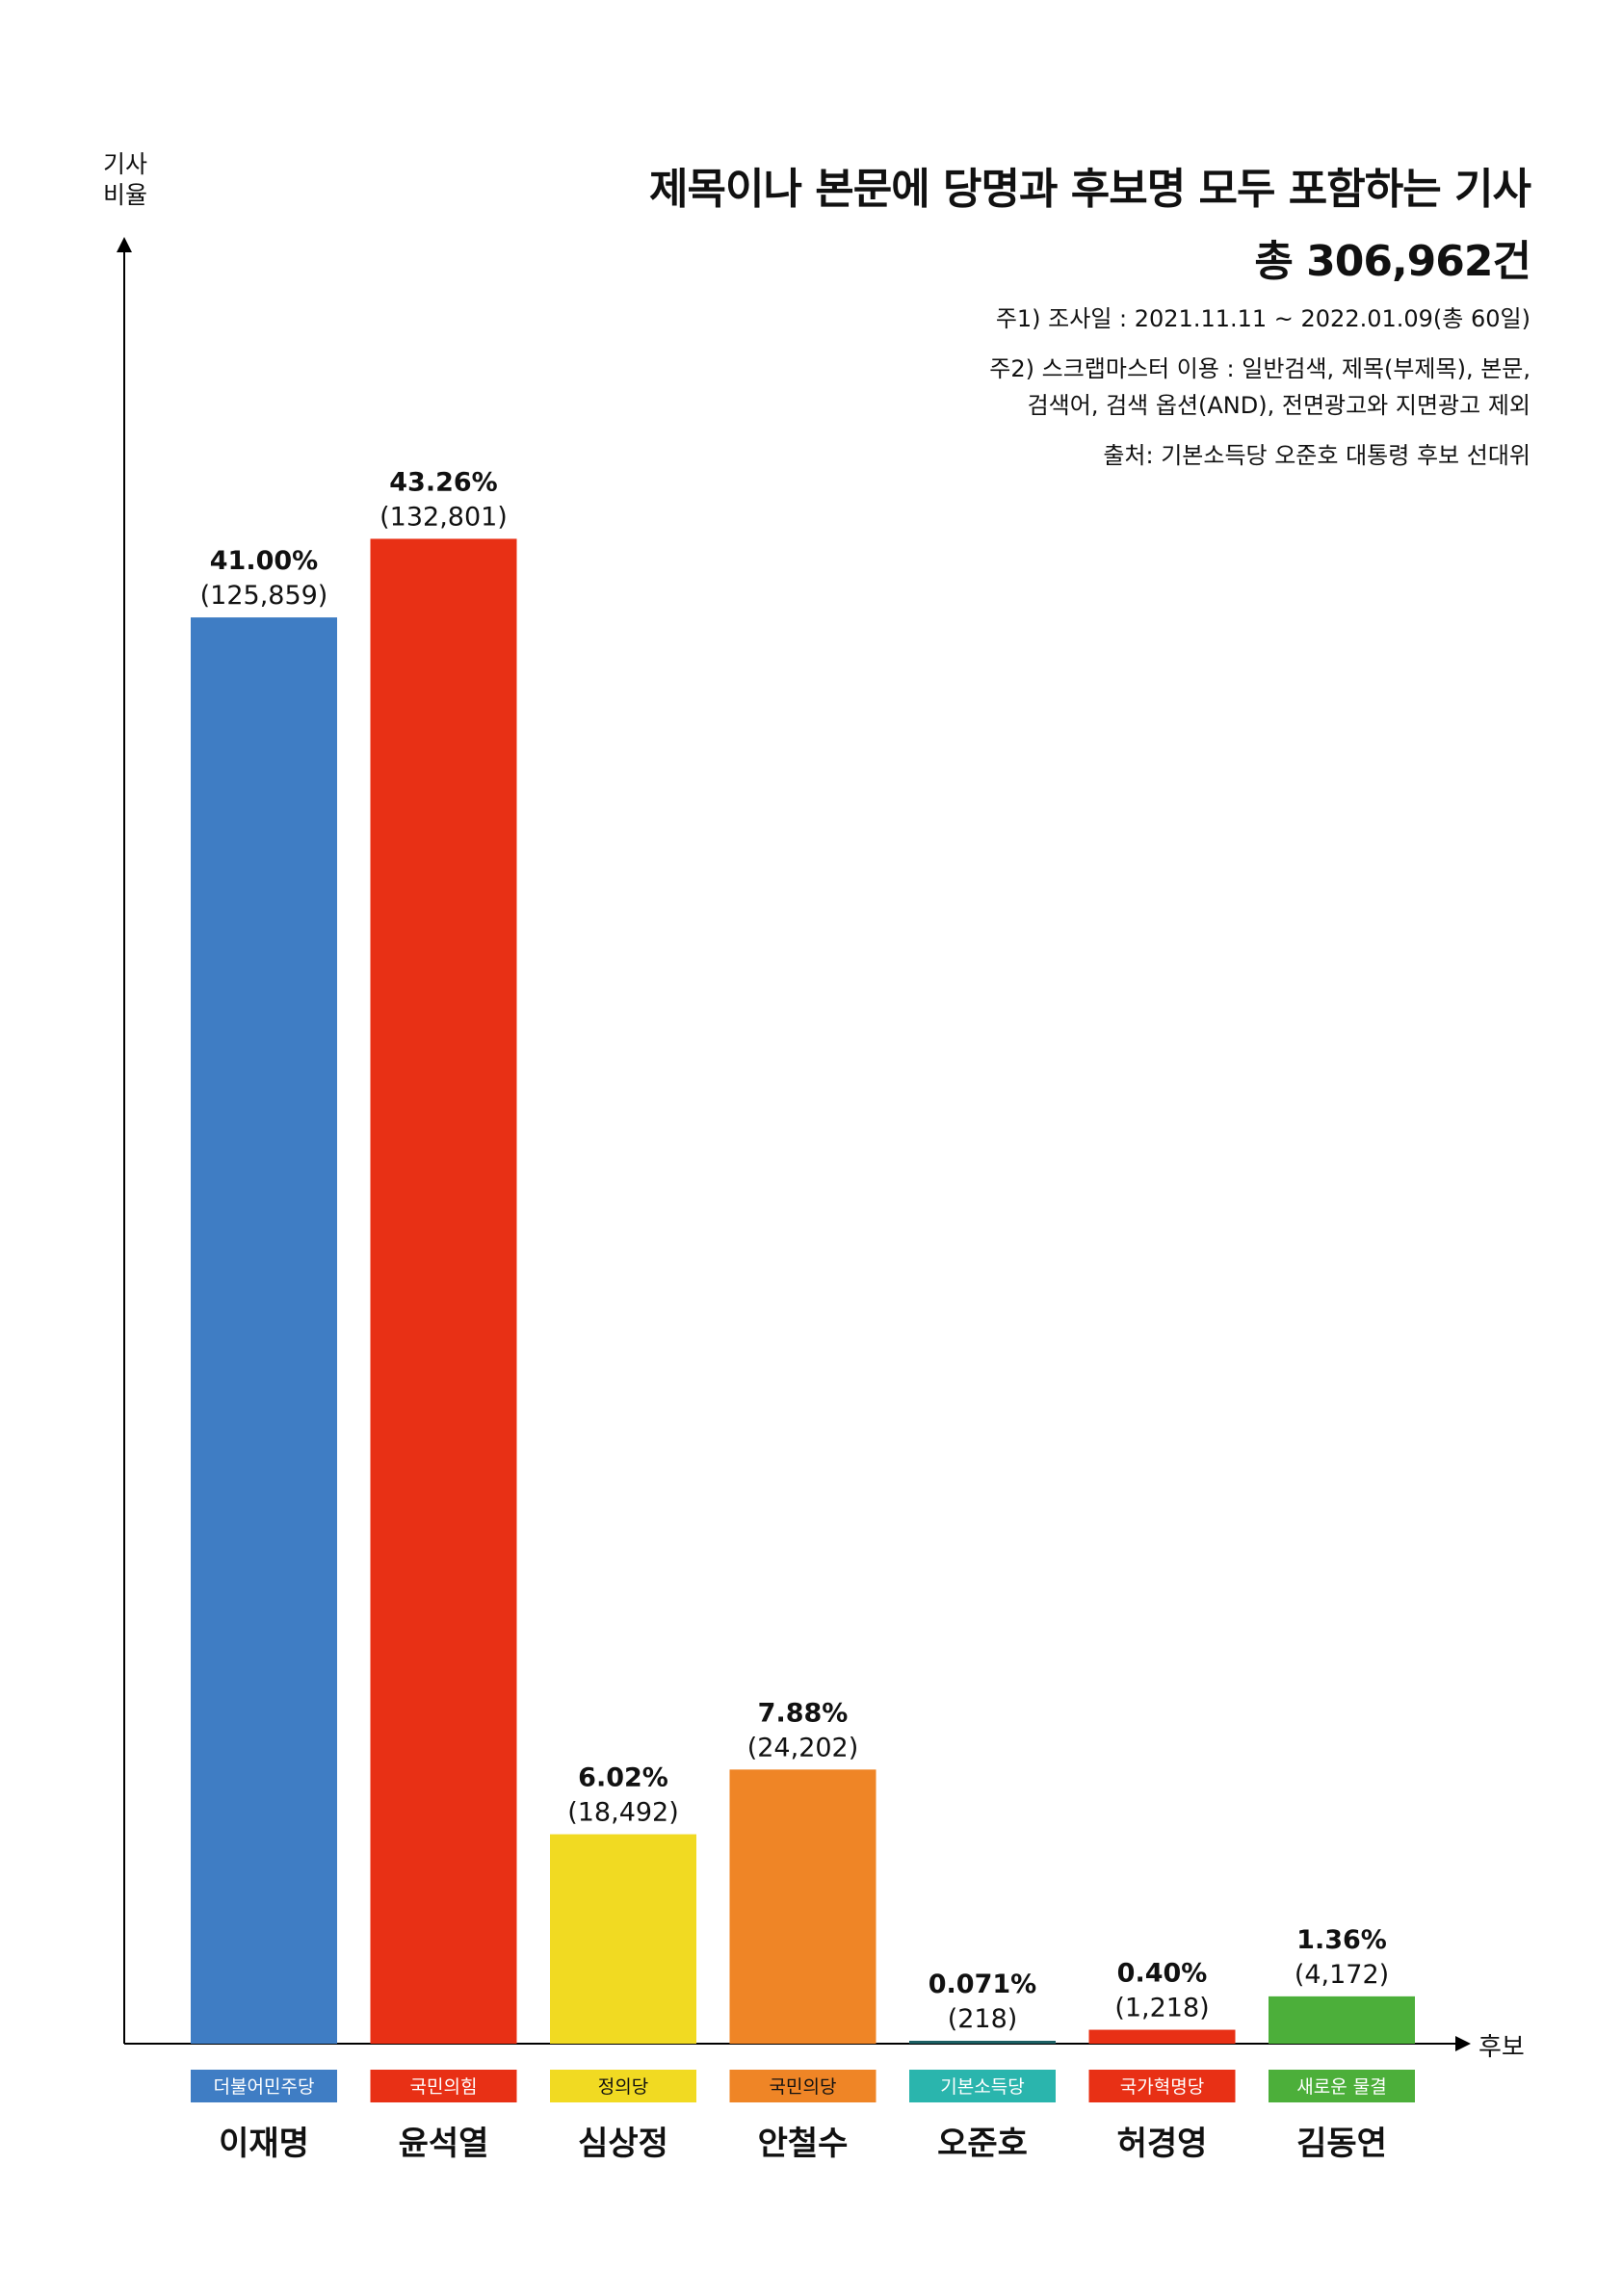  Describe the element at coordinates (124, 164) in the screenshot. I see `y-axis-label-line1: 기사` at that location.